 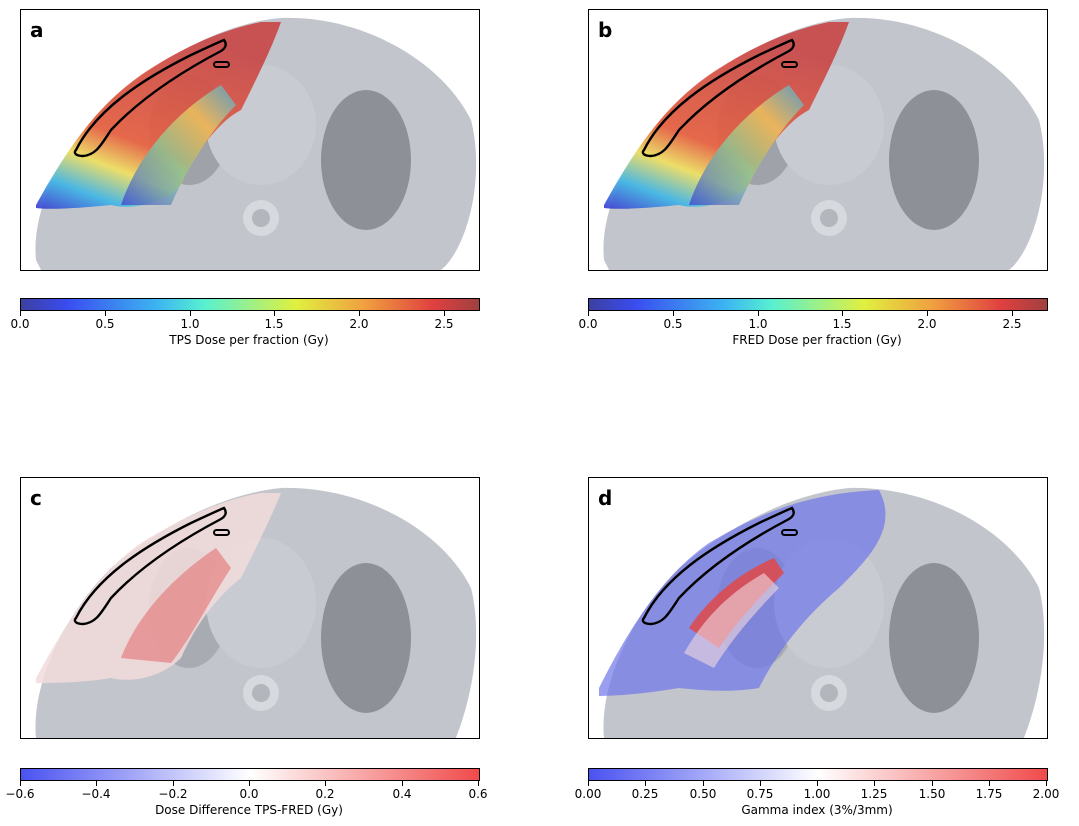 I want to click on tick-label: 1.00, so click(x=817, y=794).